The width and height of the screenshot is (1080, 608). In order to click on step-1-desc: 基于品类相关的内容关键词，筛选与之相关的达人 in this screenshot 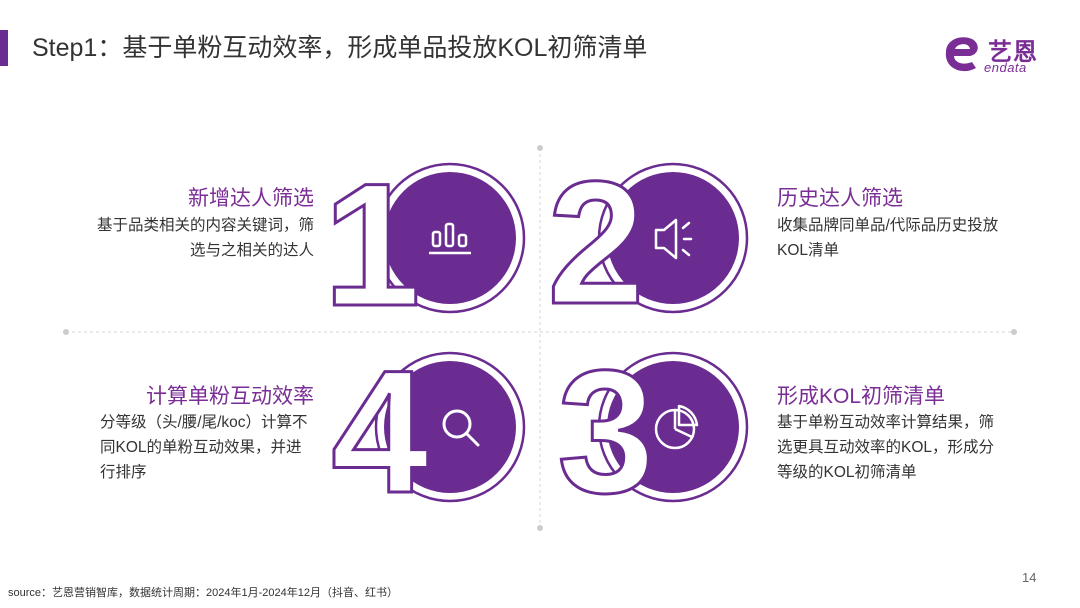, I will do `click(205, 238)`.